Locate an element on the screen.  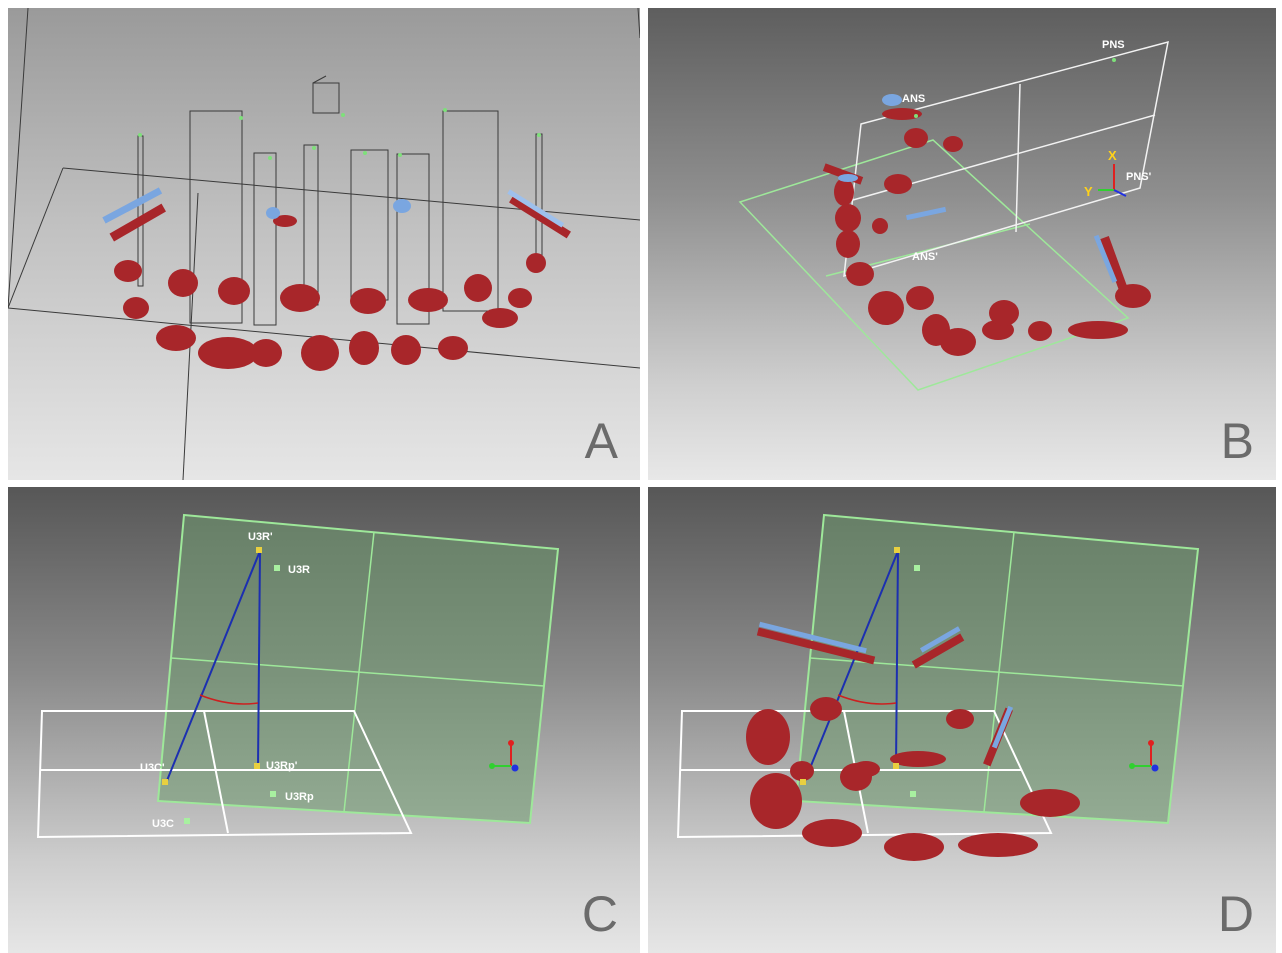
label-u3rp: U3Rp is located at coordinates (299, 797).